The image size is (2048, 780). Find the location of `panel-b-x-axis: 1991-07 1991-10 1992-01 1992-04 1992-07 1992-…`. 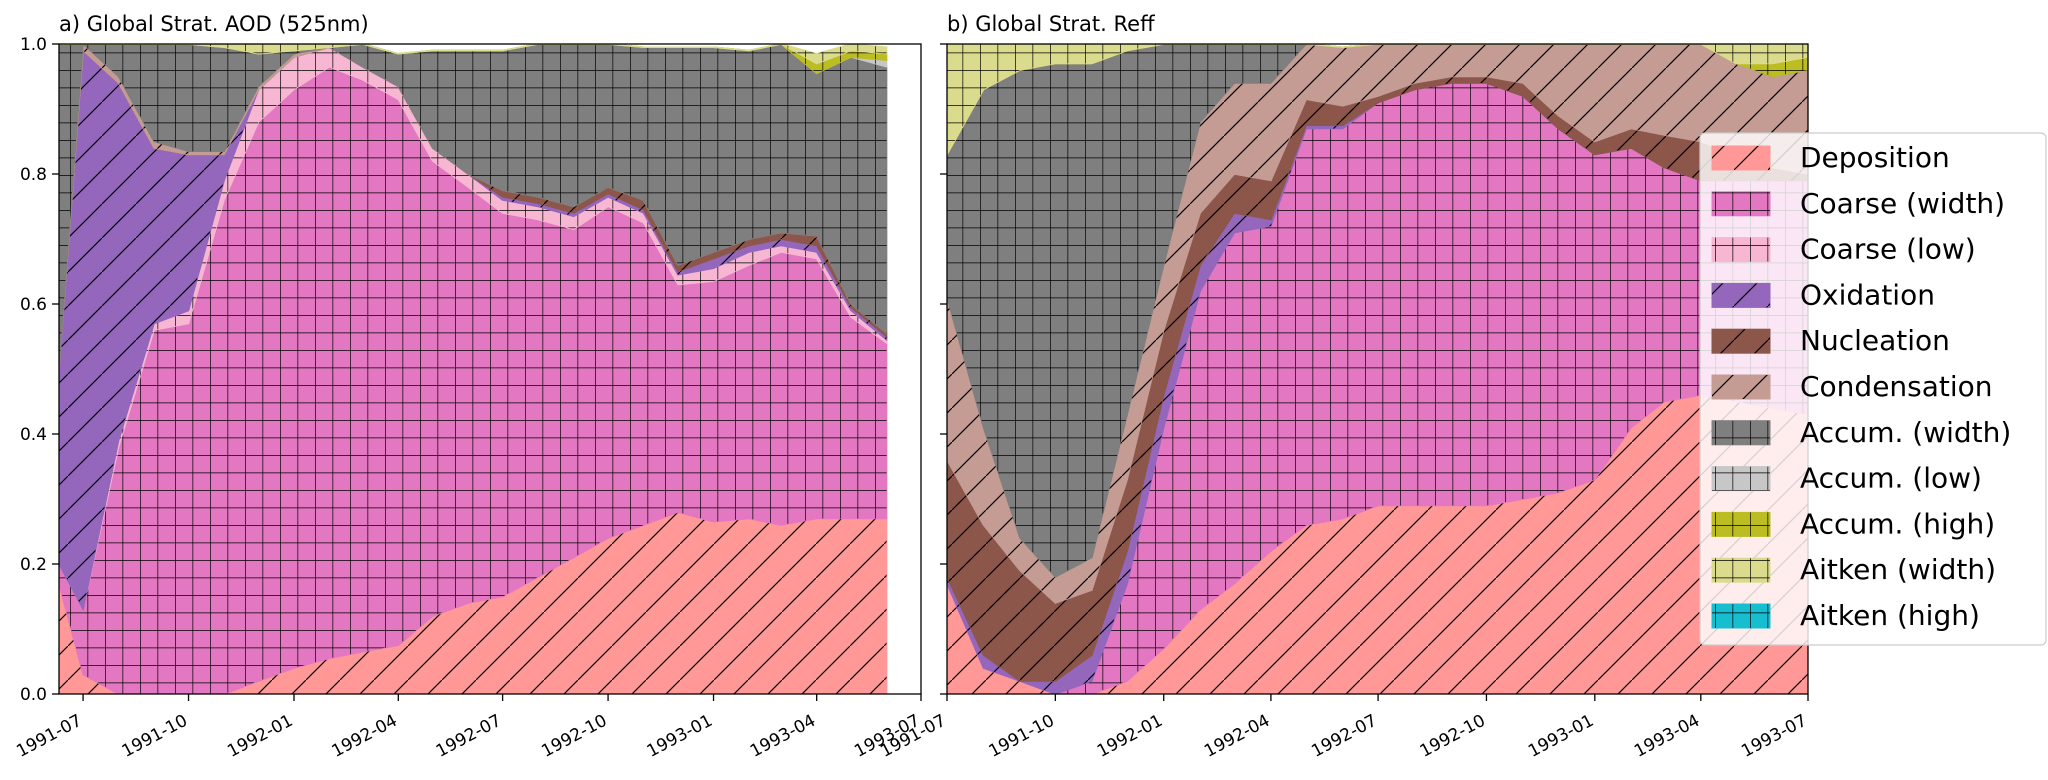

panel-b-x-axis: 1991-07 1991-10 1992-01 1992-04 1992-07 1992-… is located at coordinates (1343, 728).